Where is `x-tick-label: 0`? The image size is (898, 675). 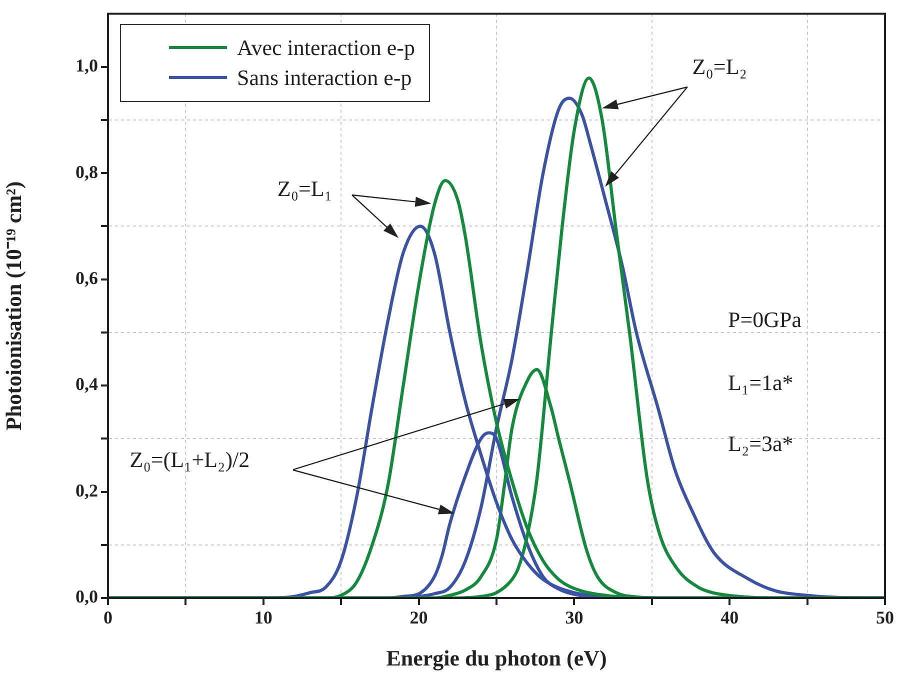 x-tick-label: 0 is located at coordinates (108, 617).